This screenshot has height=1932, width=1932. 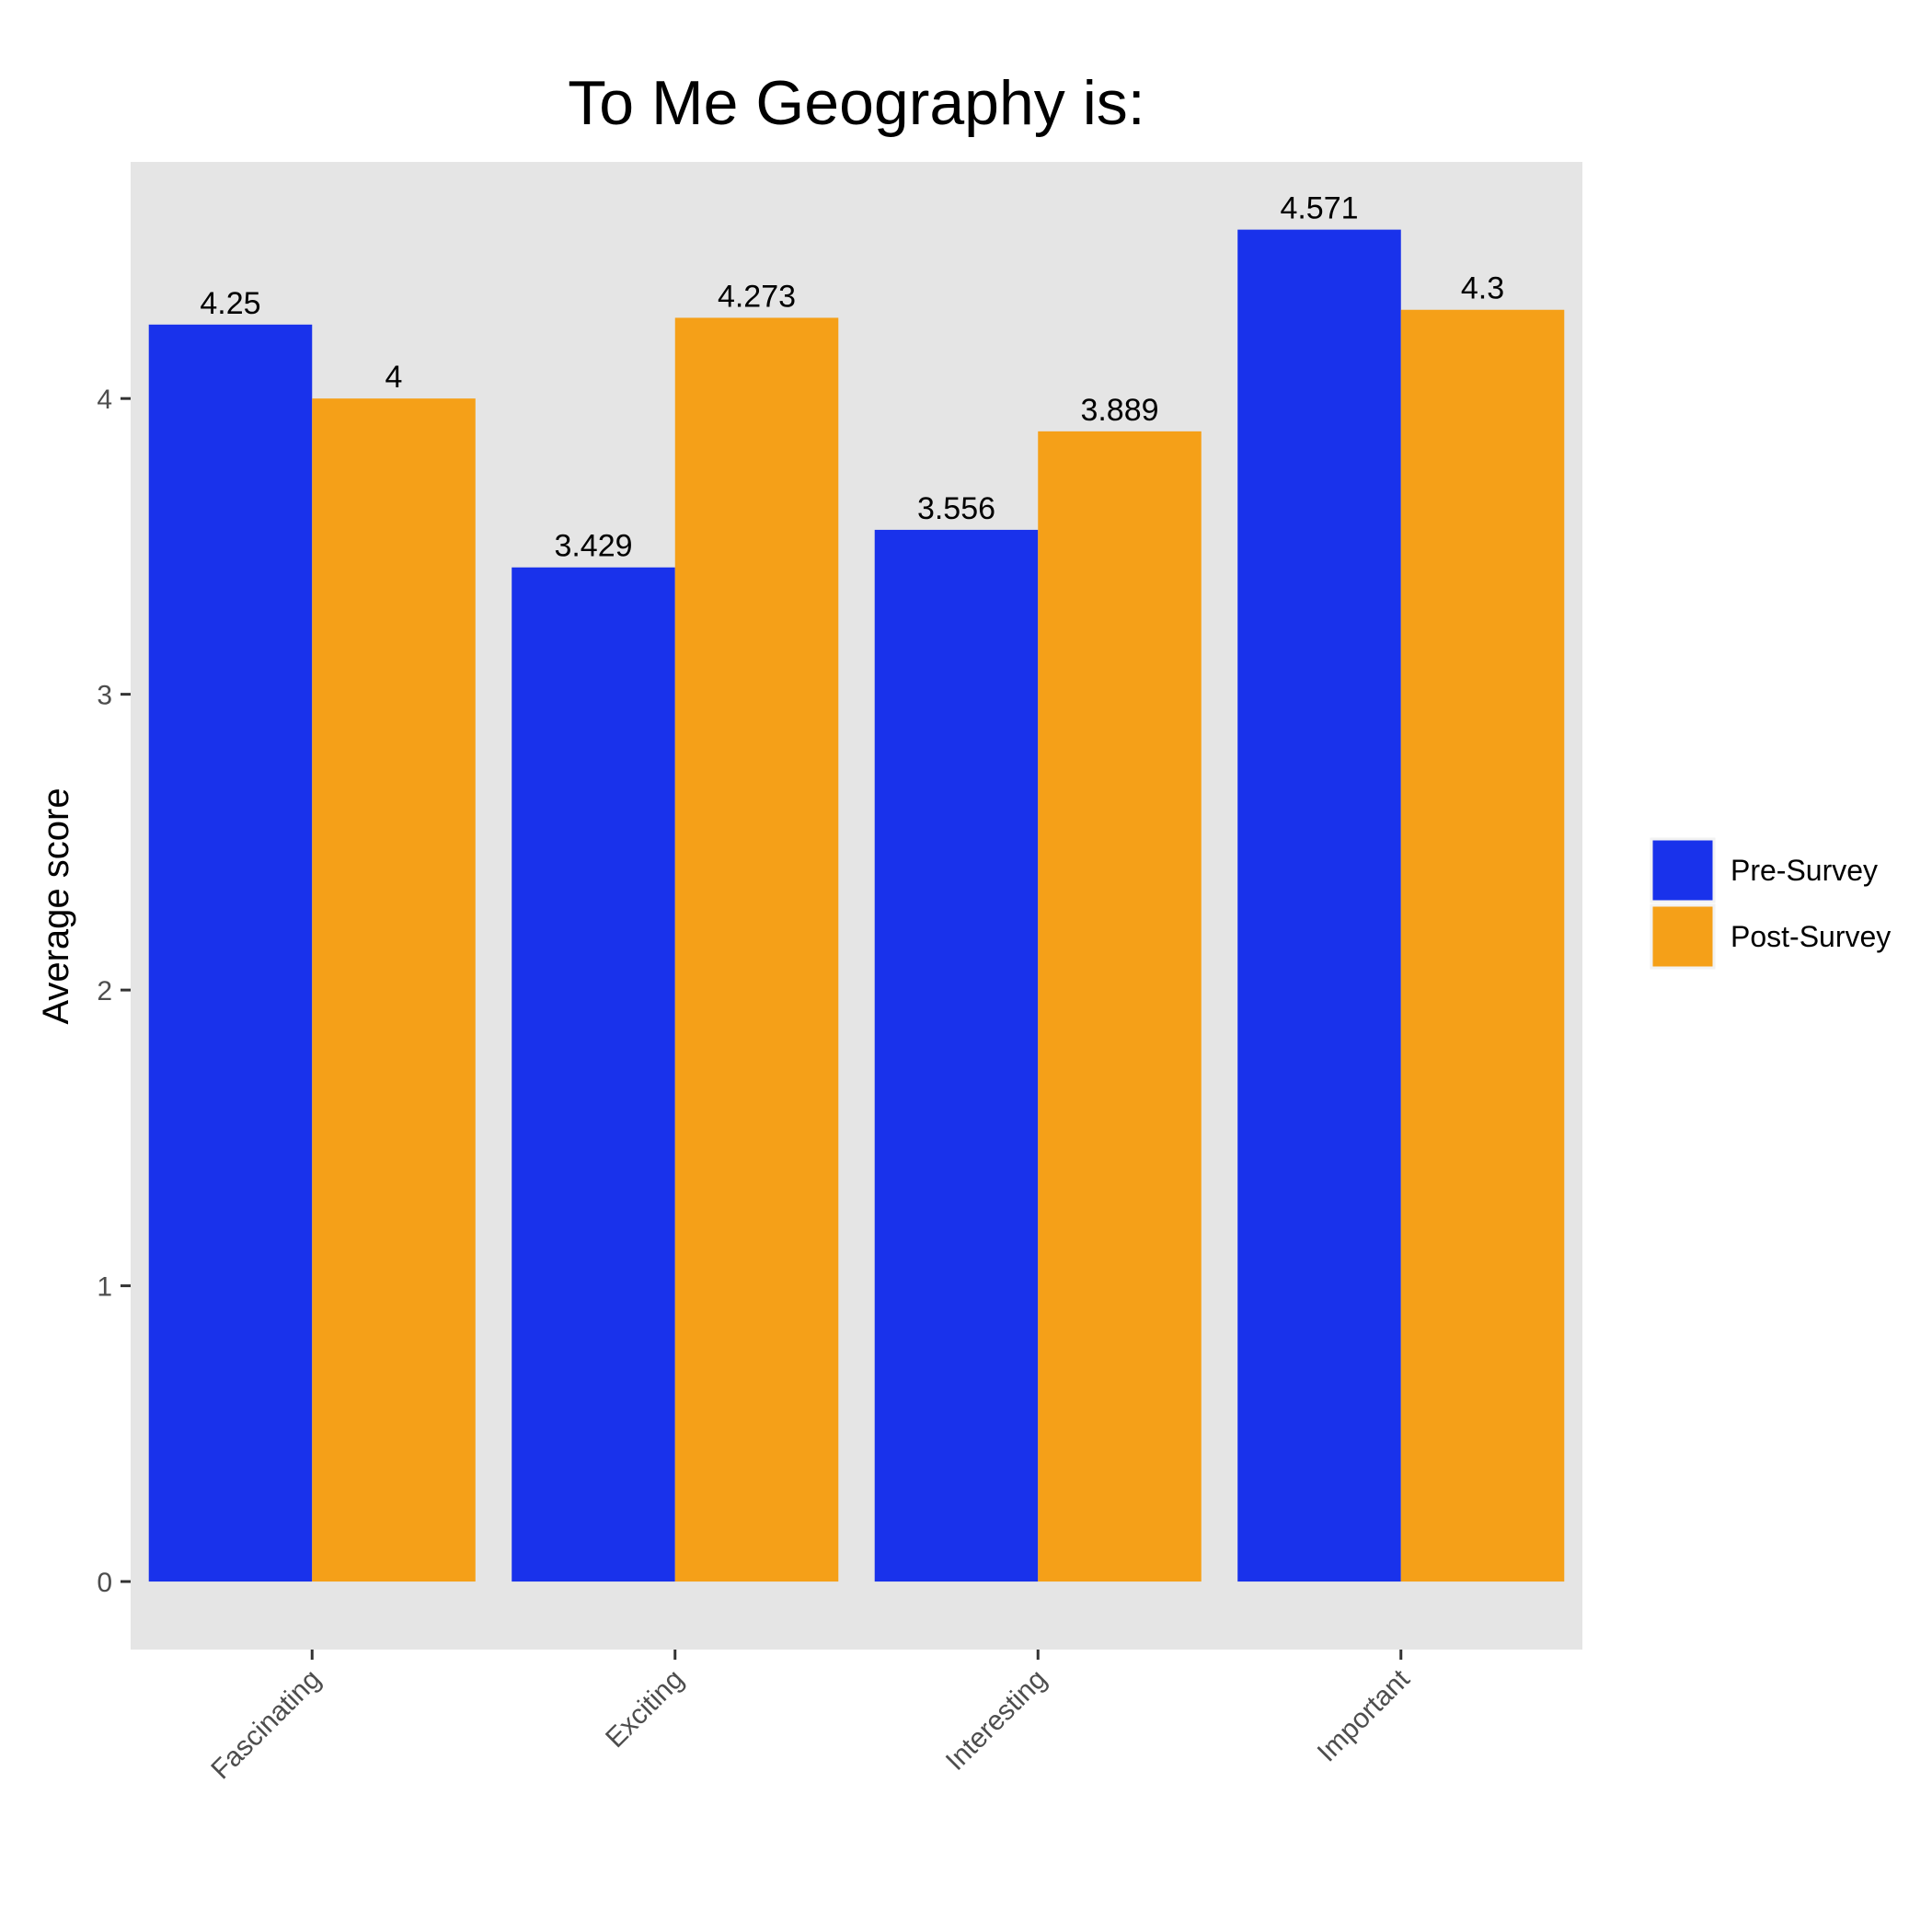 I want to click on data-label: 4.273, so click(x=757, y=296).